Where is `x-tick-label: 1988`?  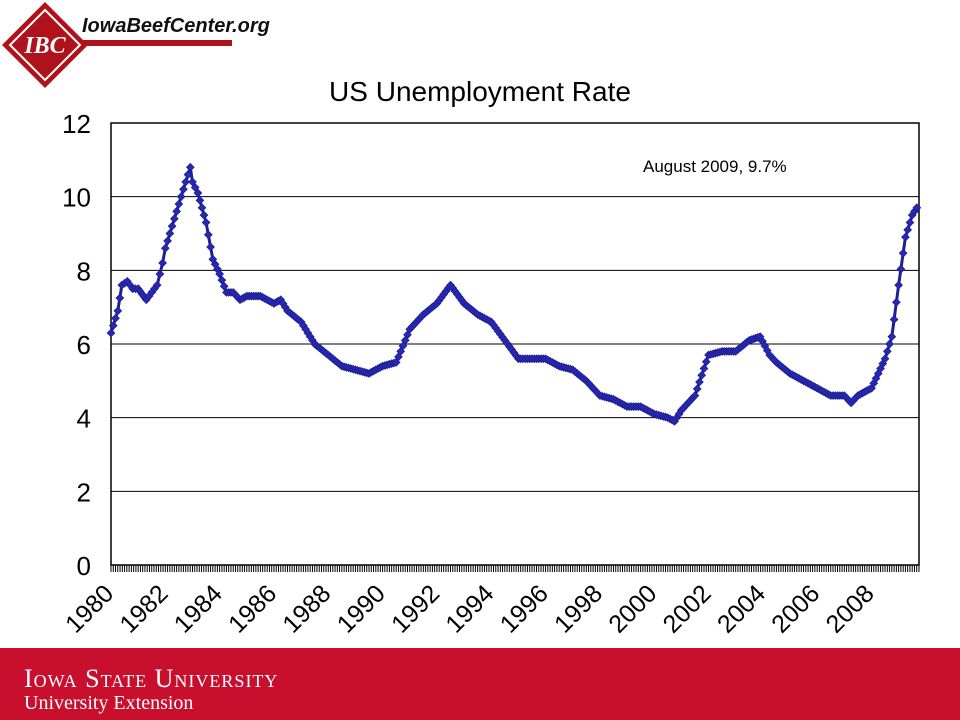
x-tick-label: 1988 is located at coordinates (306, 608).